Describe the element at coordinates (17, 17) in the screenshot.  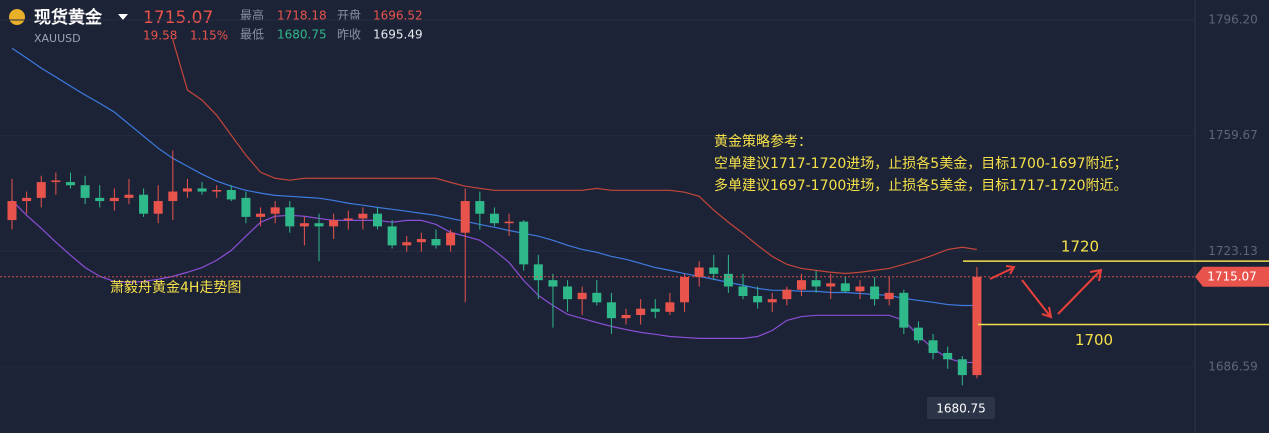
I see `gold-icon` at that location.